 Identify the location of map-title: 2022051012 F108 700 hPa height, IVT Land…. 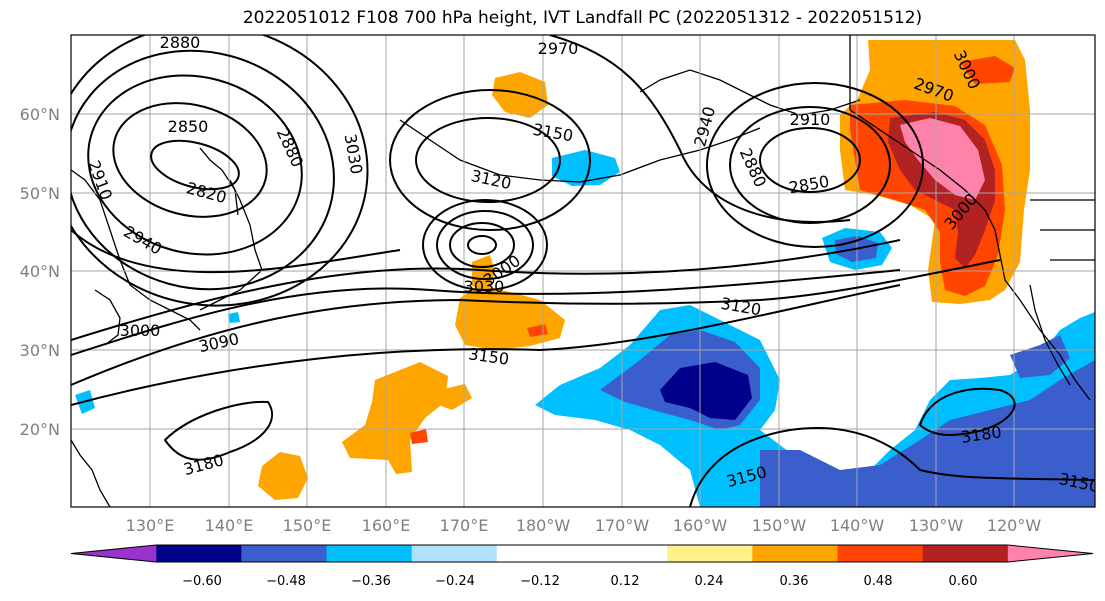
(582, 18).